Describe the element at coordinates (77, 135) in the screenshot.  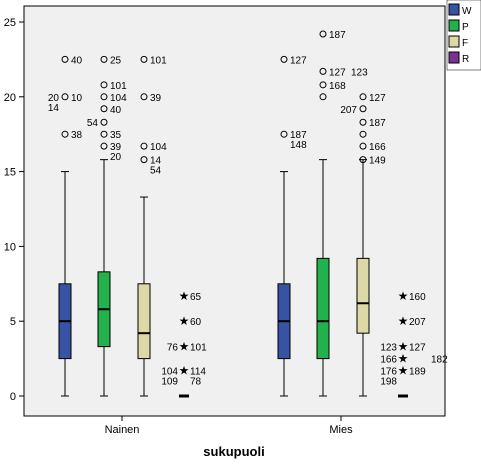
I see `outlier-label: 38` at that location.